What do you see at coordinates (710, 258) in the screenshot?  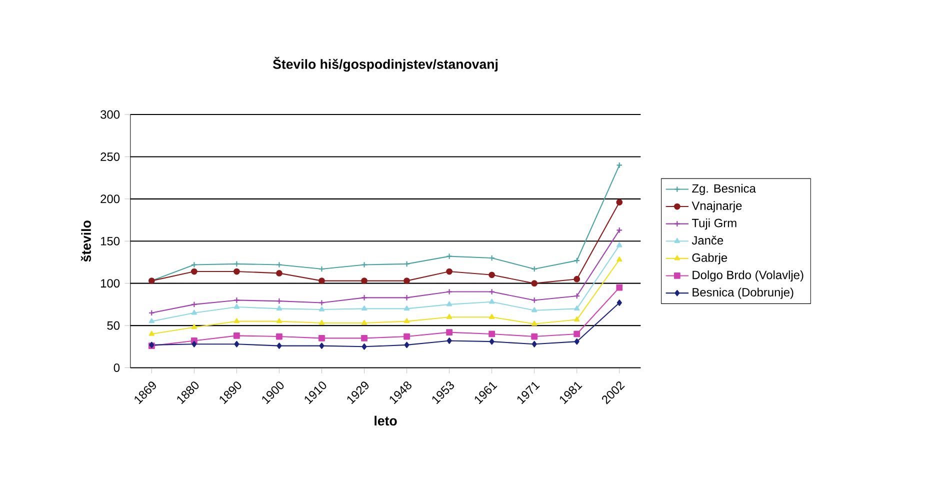 I see `legend-label: Gabrje` at bounding box center [710, 258].